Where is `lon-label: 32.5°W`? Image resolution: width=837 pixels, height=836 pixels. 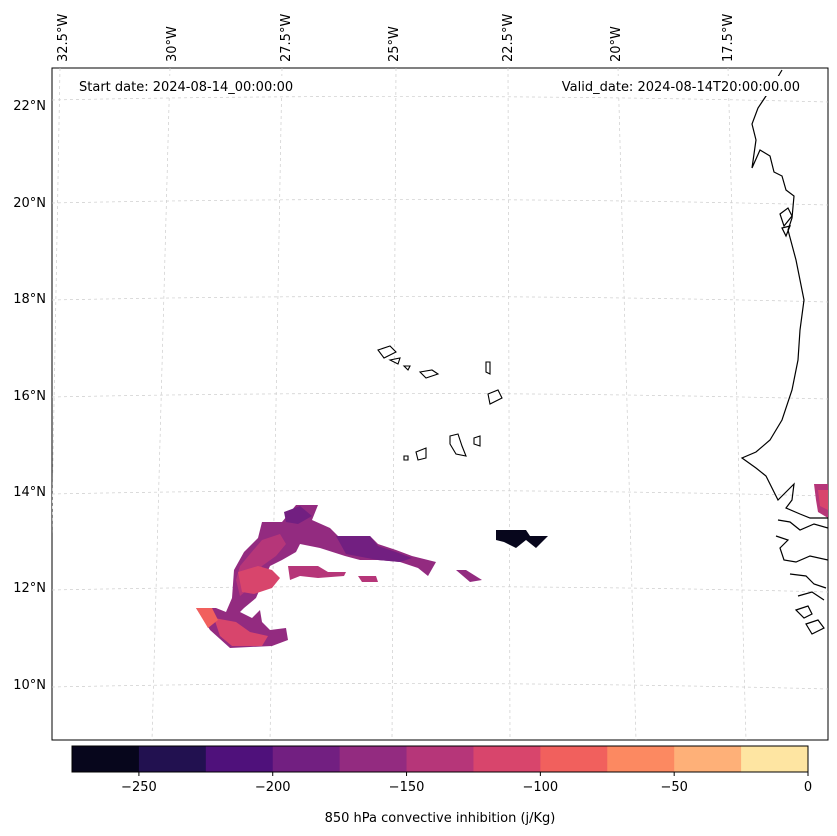 lon-label: 32.5°W is located at coordinates (63, 38).